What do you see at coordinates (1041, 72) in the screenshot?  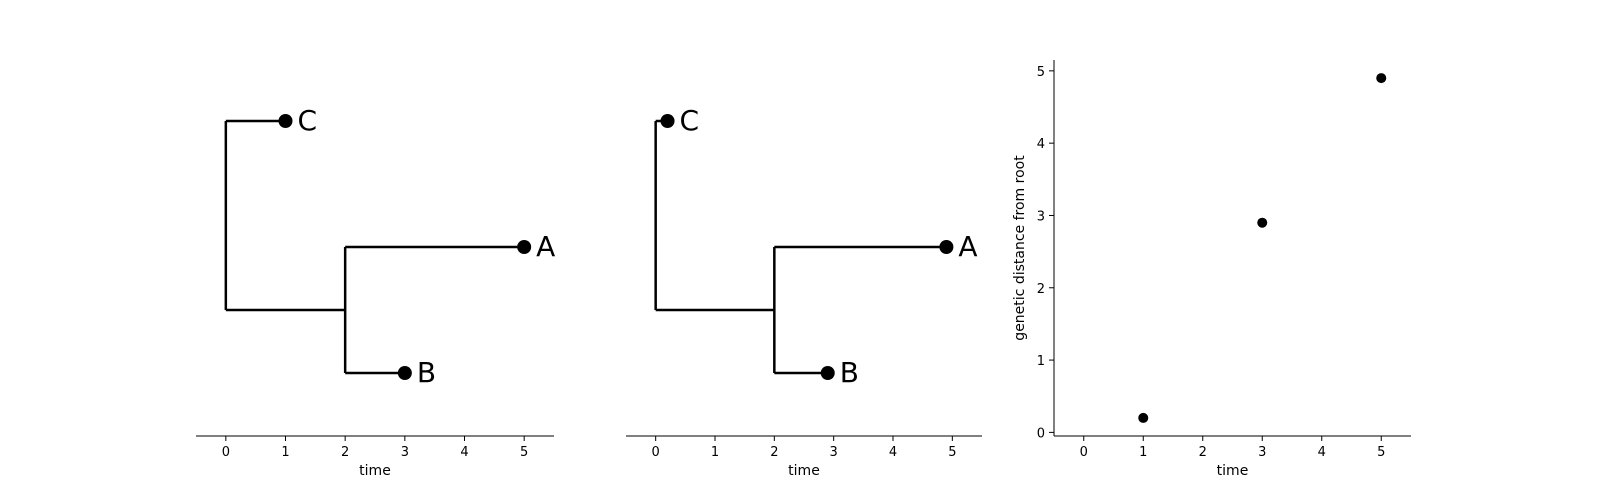 I see `y-tick-label: 5` at bounding box center [1041, 72].